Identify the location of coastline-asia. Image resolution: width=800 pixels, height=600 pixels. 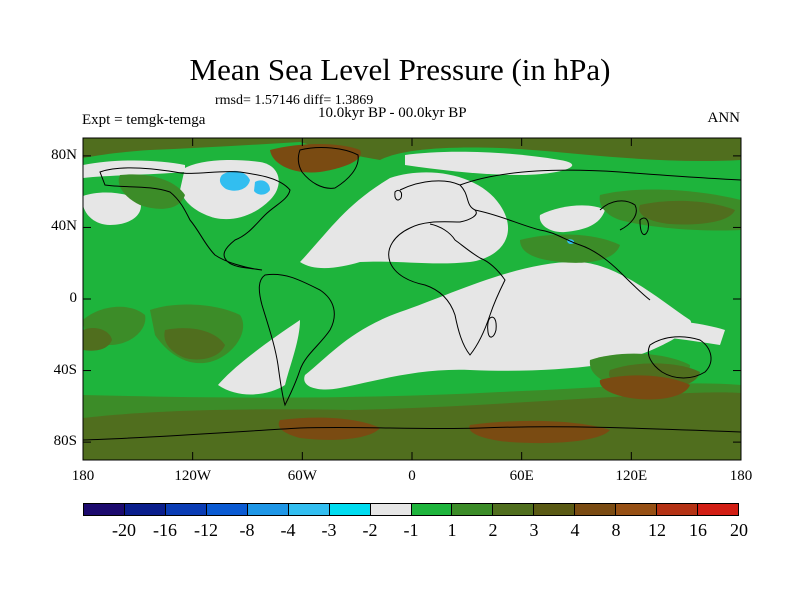
(600, 235).